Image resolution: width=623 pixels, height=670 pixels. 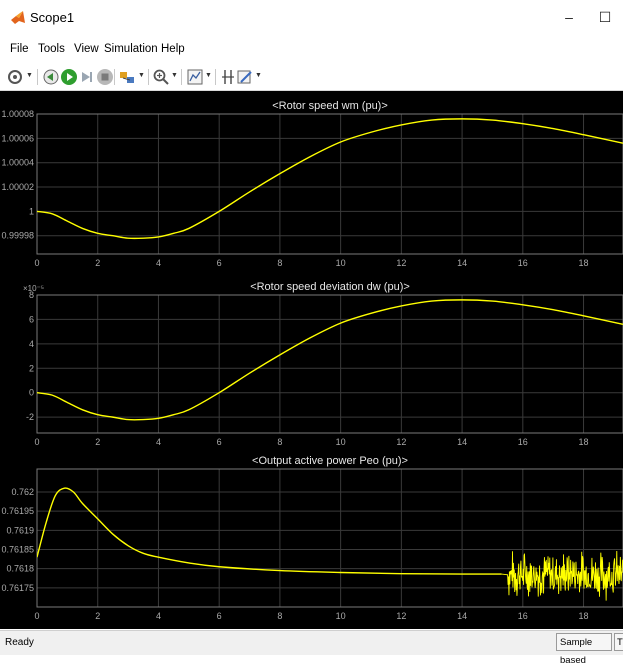 I want to click on output-power-trace, so click(x=269, y=531).